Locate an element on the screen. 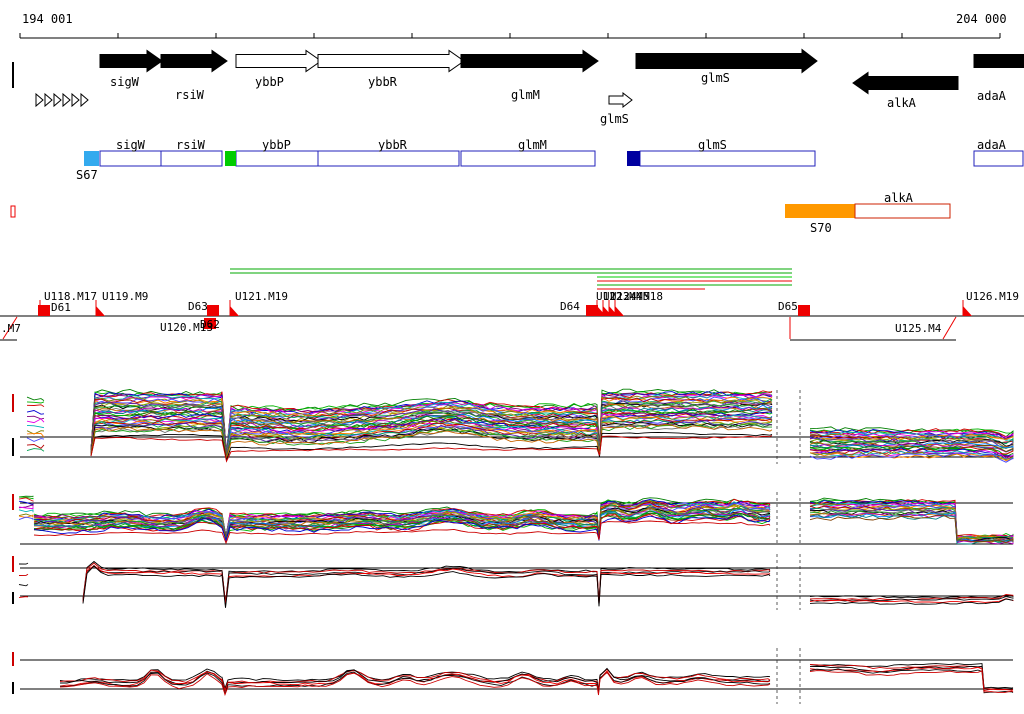 This screenshot has height=714, width=1024. gene-arrow-ybbP is located at coordinates (278, 61).